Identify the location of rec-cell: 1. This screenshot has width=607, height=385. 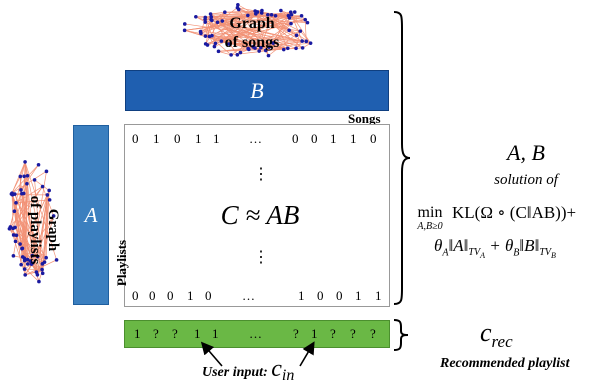
(137, 334).